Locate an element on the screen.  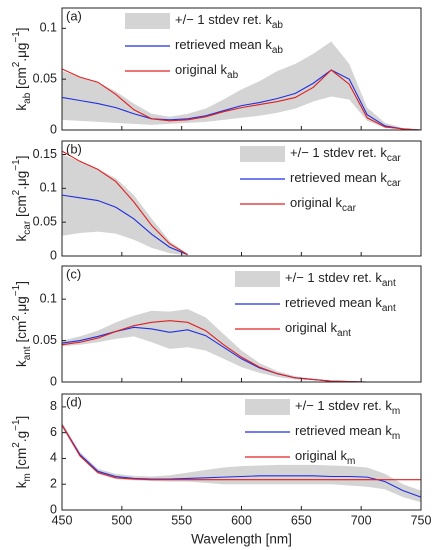
panel-label: (d) is located at coordinates (74, 401).